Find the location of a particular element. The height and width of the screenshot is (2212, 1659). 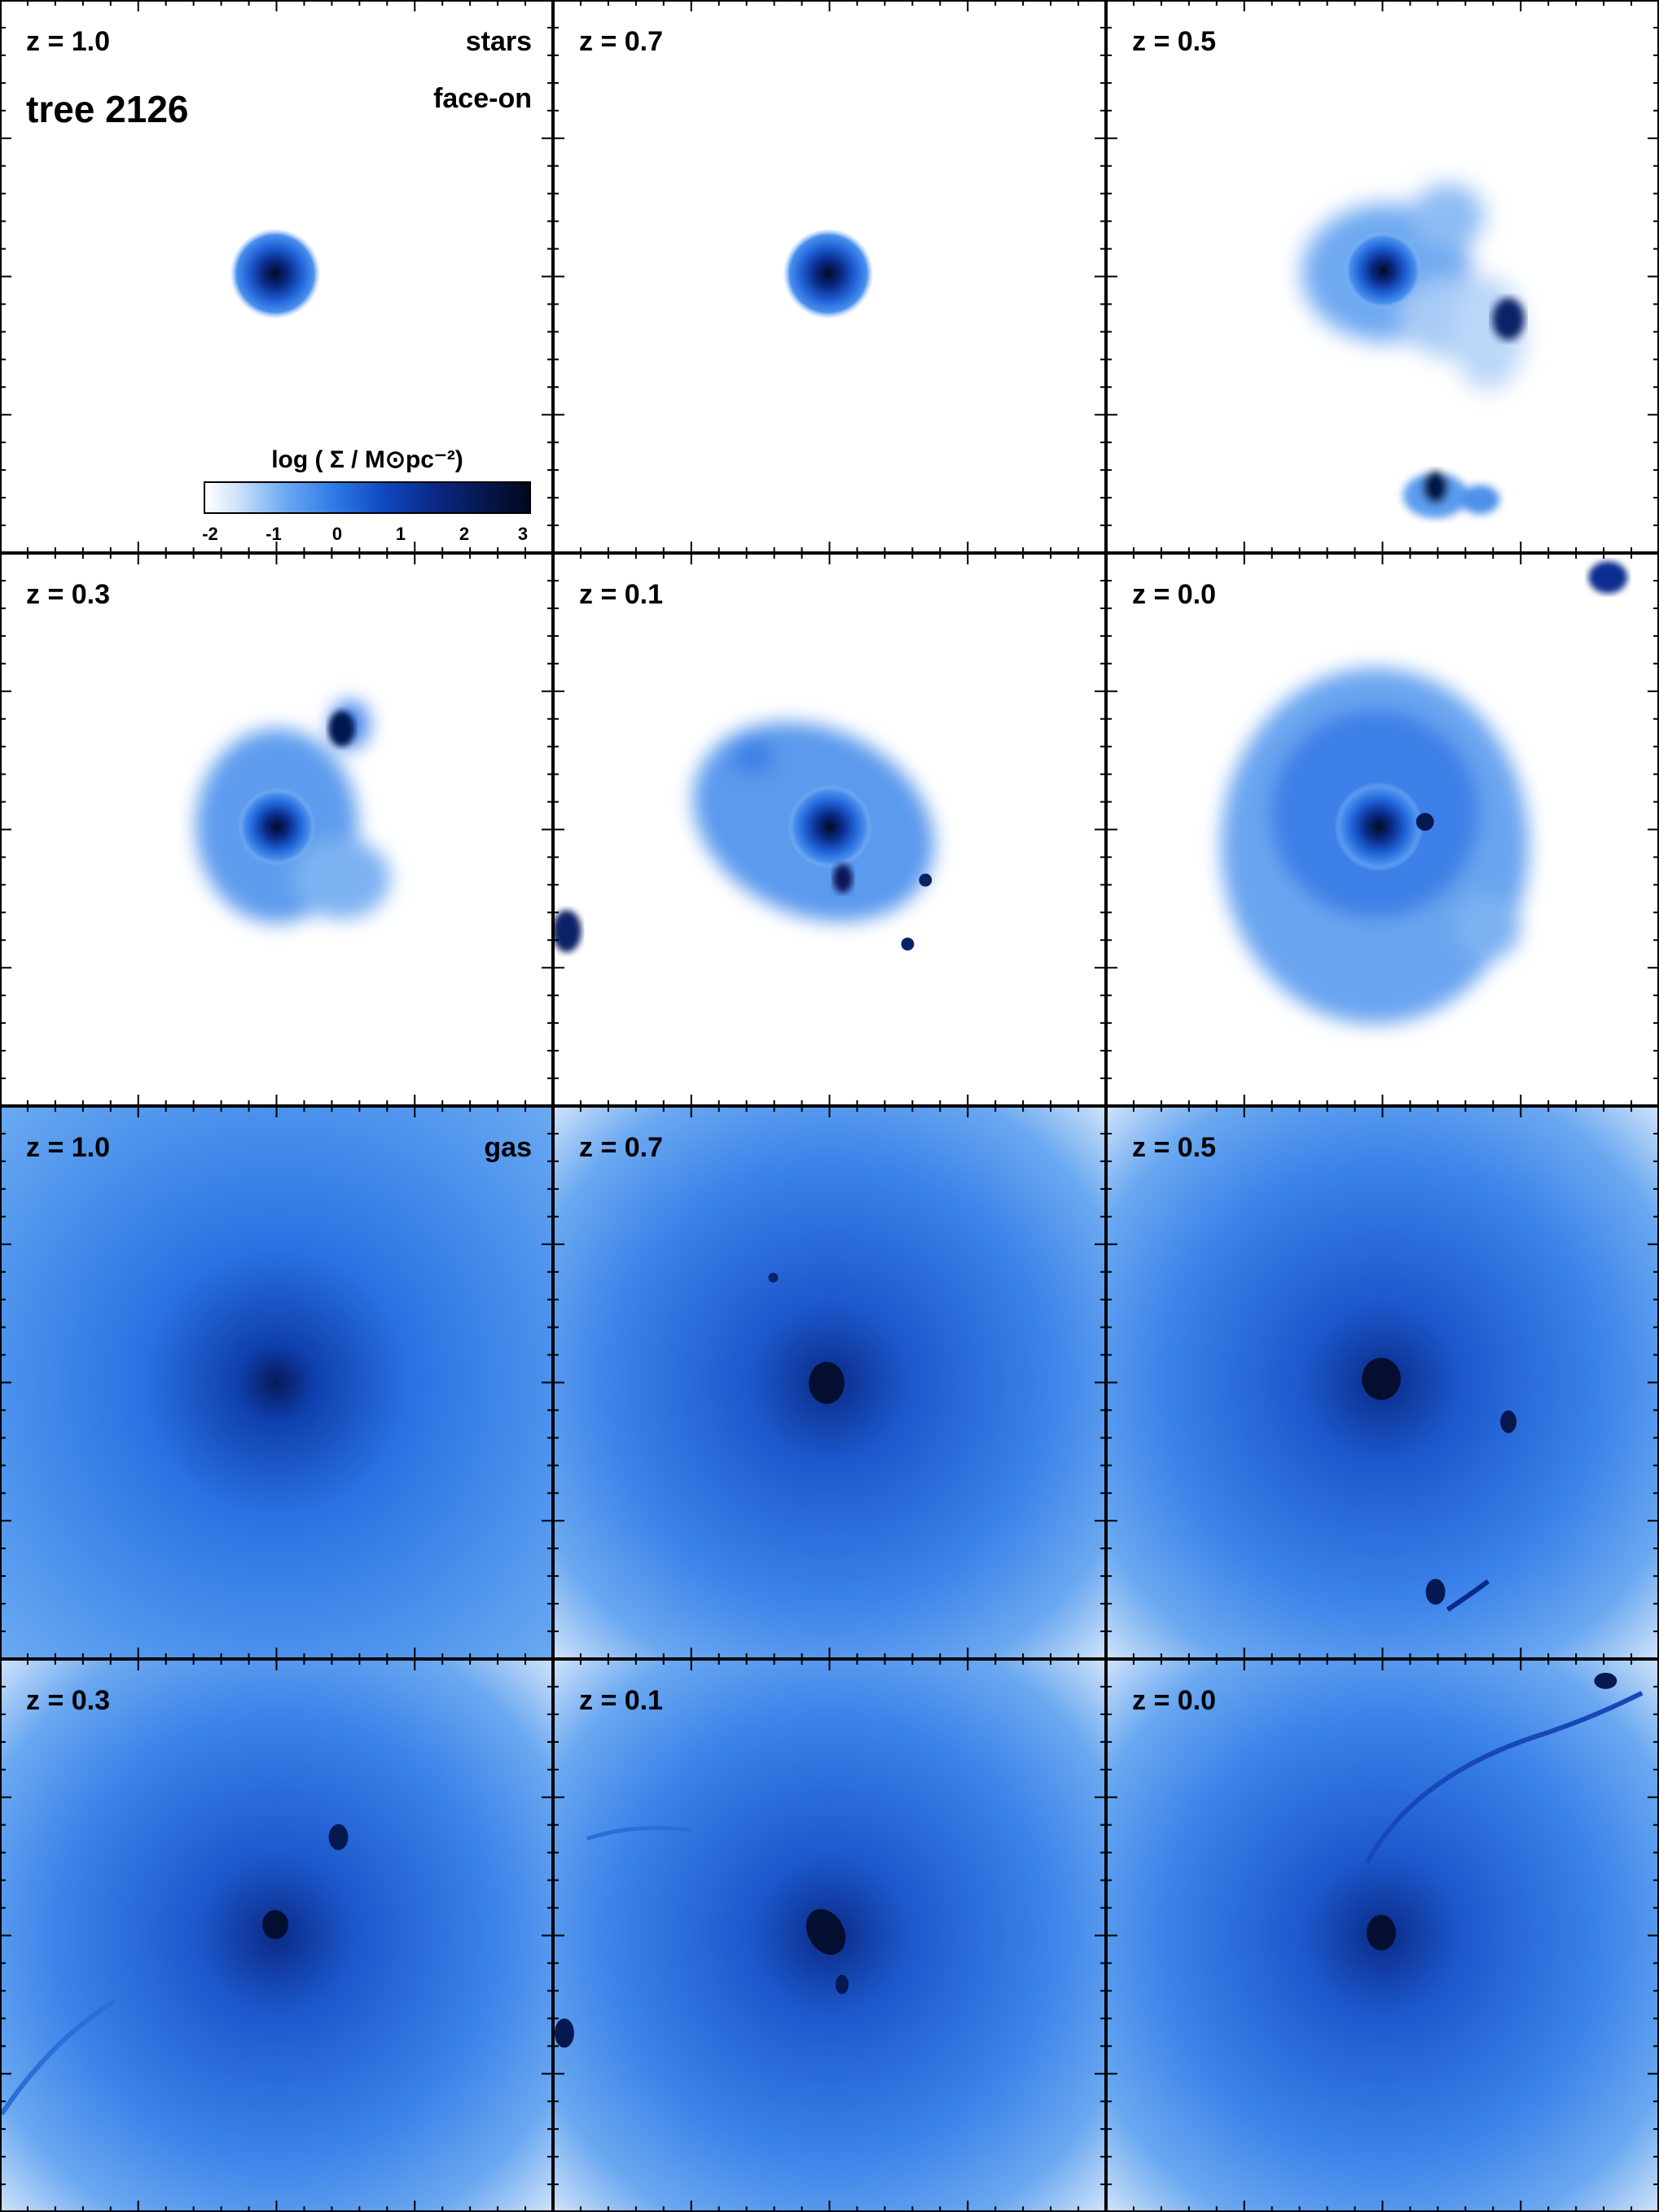

gas-density-field is located at coordinates (277, 1383).